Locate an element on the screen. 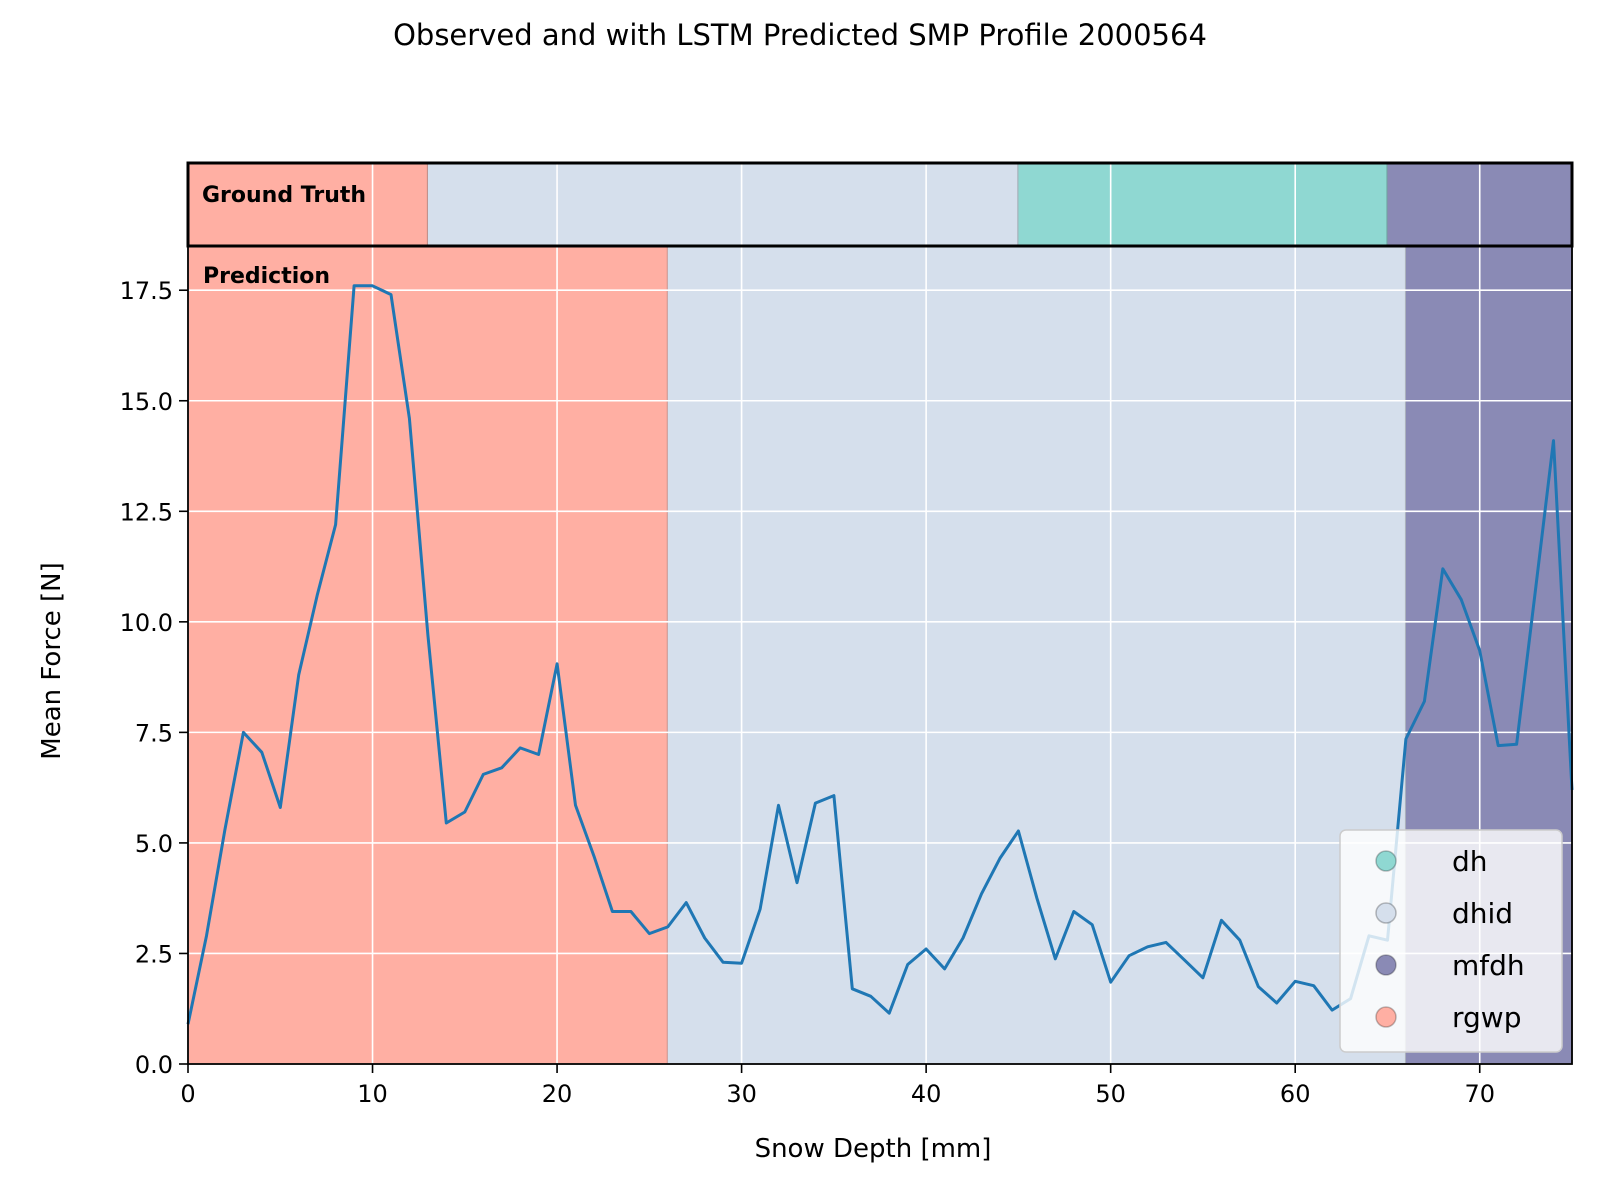 This screenshot has width=1600, height=1200. legend-marker-rgwp is located at coordinates (1386, 1017).